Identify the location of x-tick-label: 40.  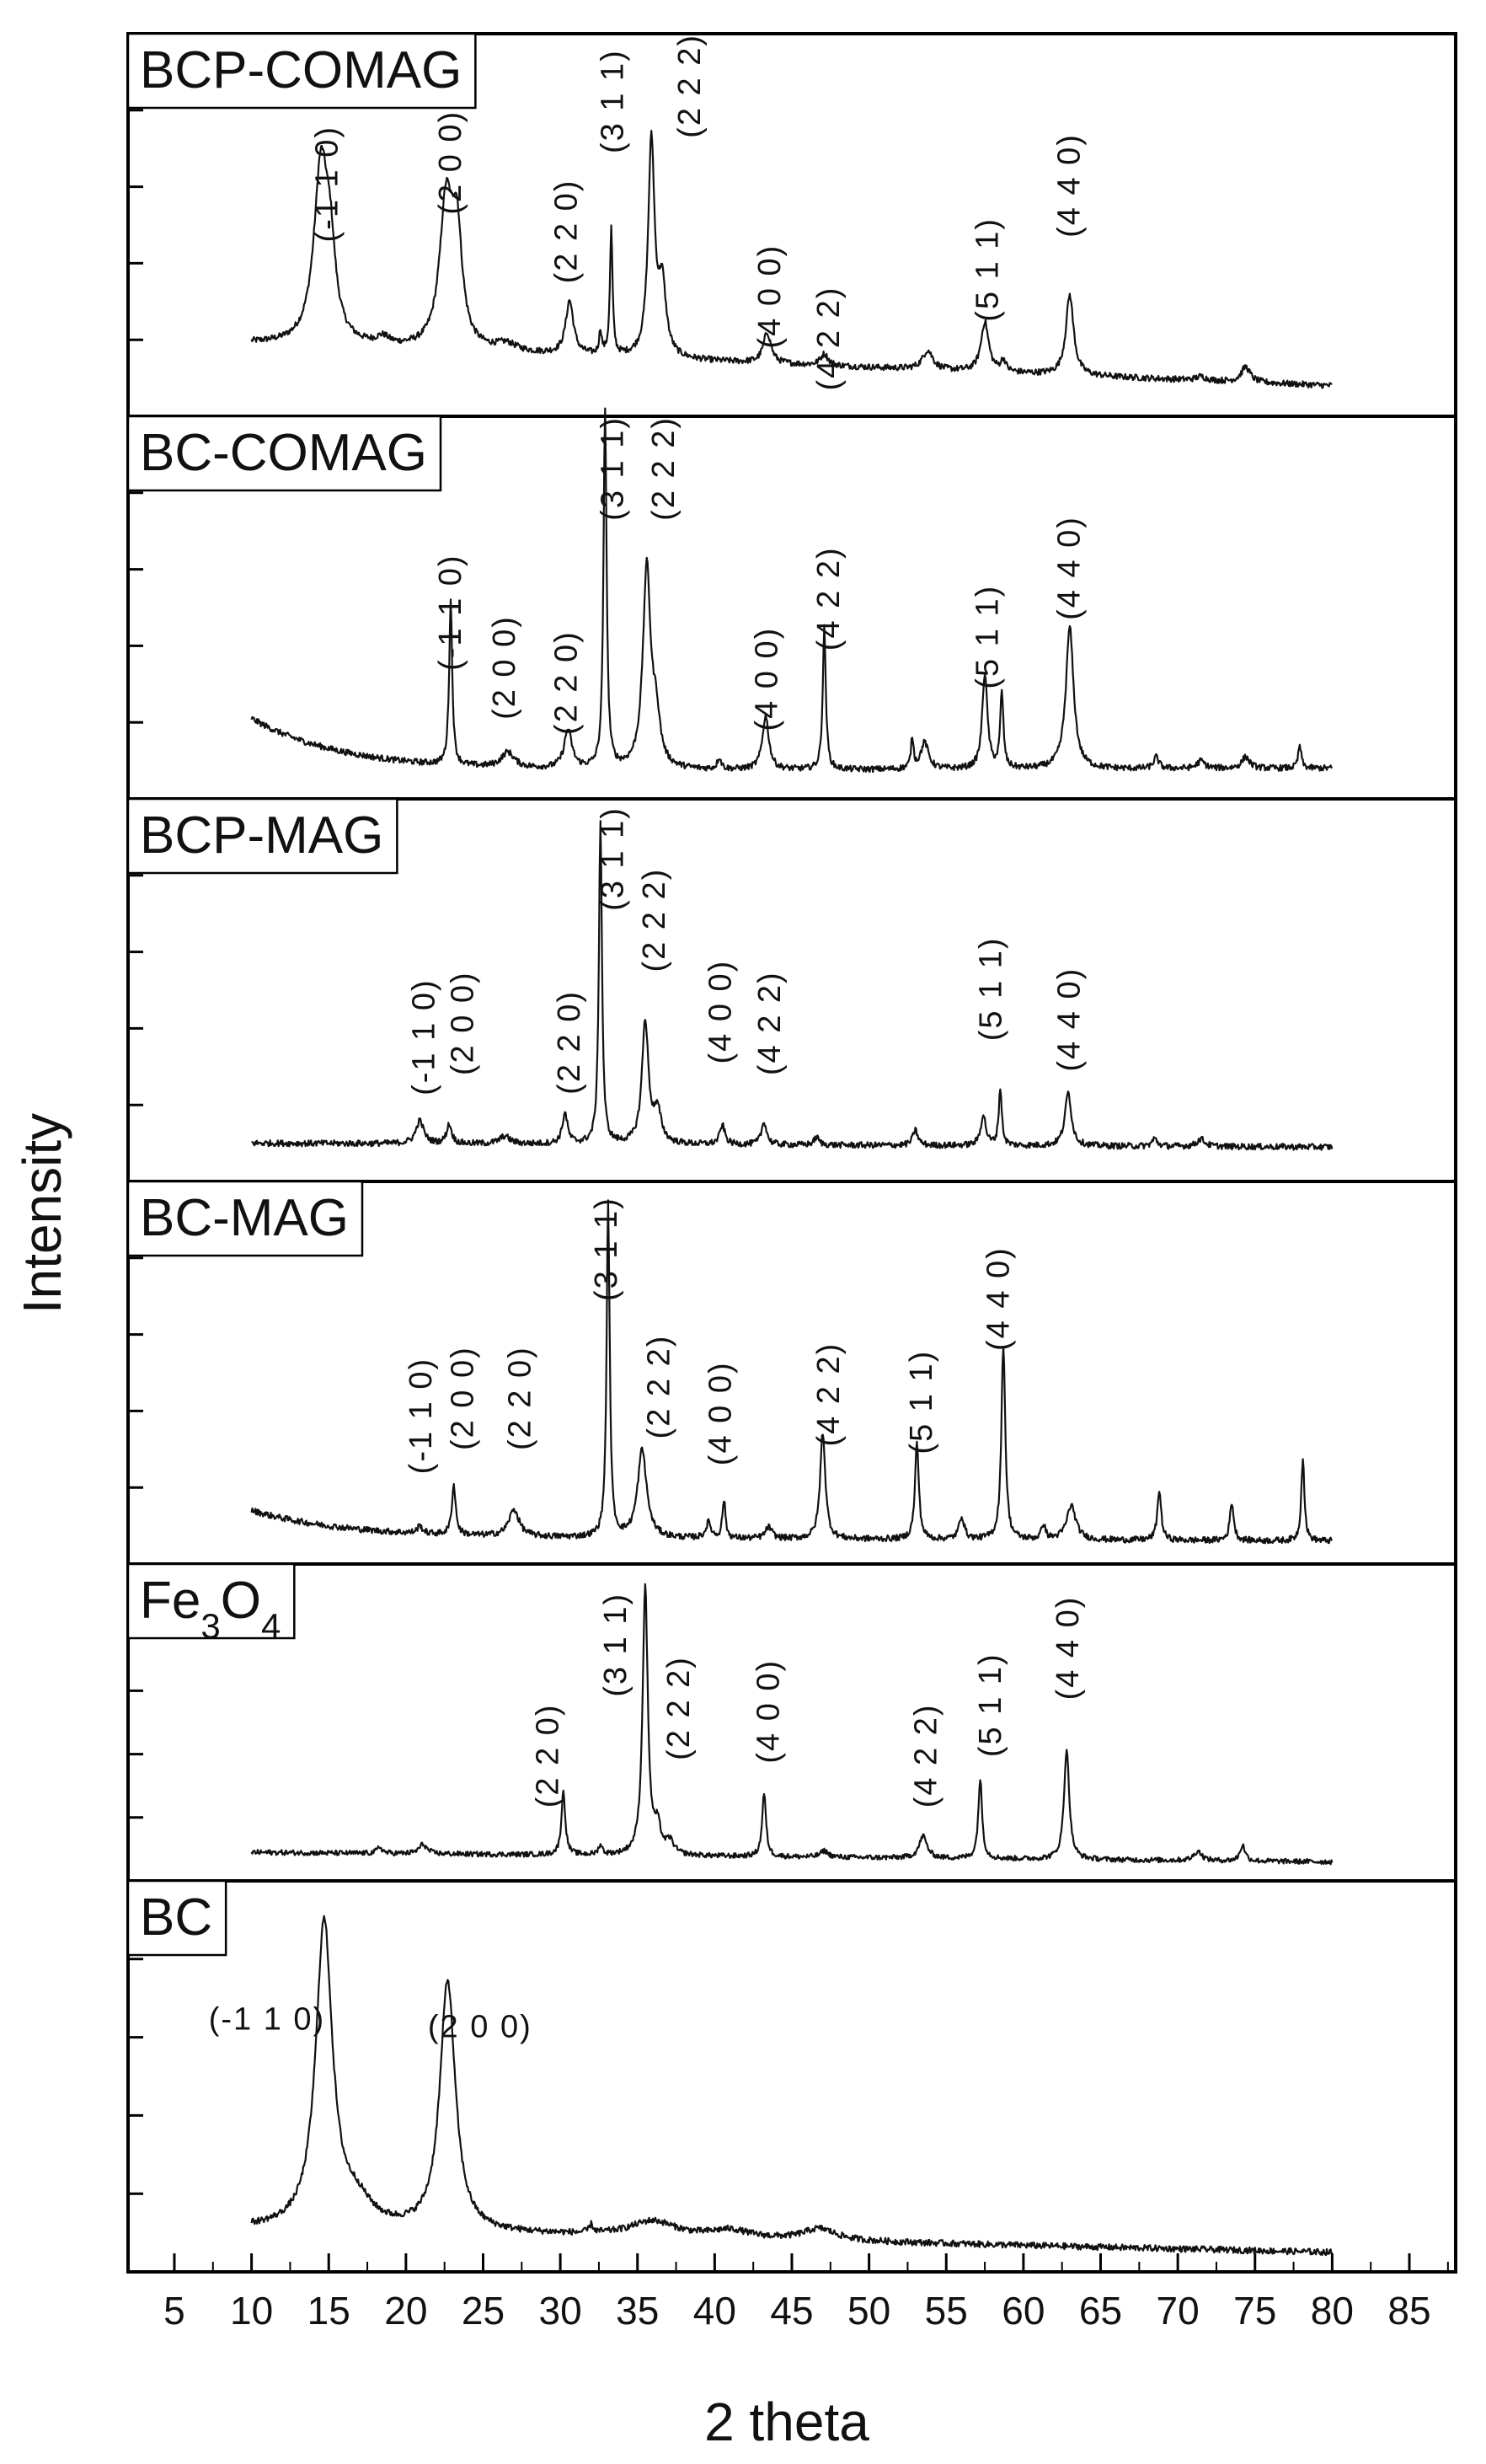
(714, 2311).